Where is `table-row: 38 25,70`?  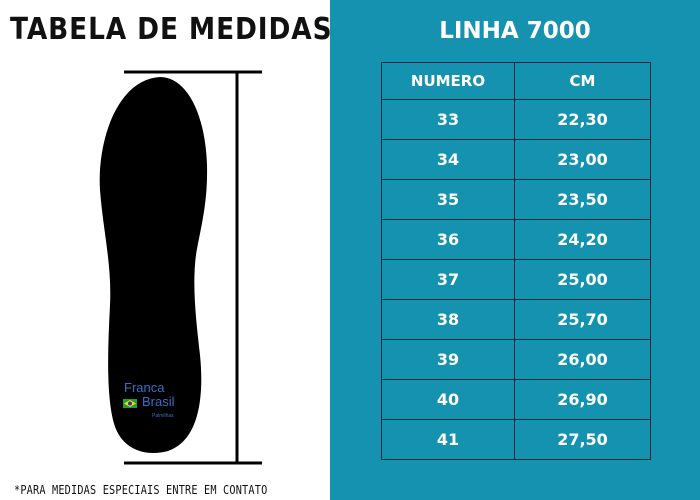
table-row: 38 25,70 is located at coordinates (516, 319).